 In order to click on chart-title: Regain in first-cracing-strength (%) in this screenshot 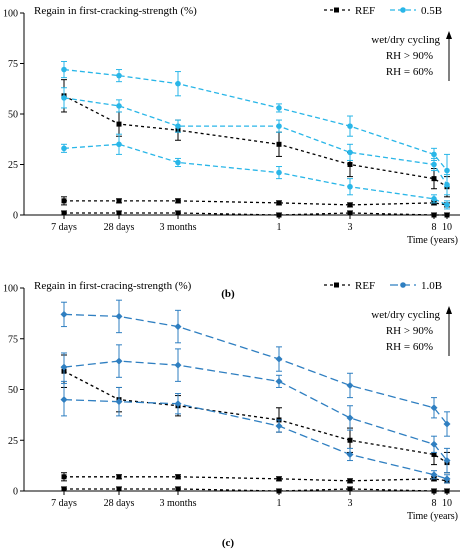, I will do `click(113, 286)`.